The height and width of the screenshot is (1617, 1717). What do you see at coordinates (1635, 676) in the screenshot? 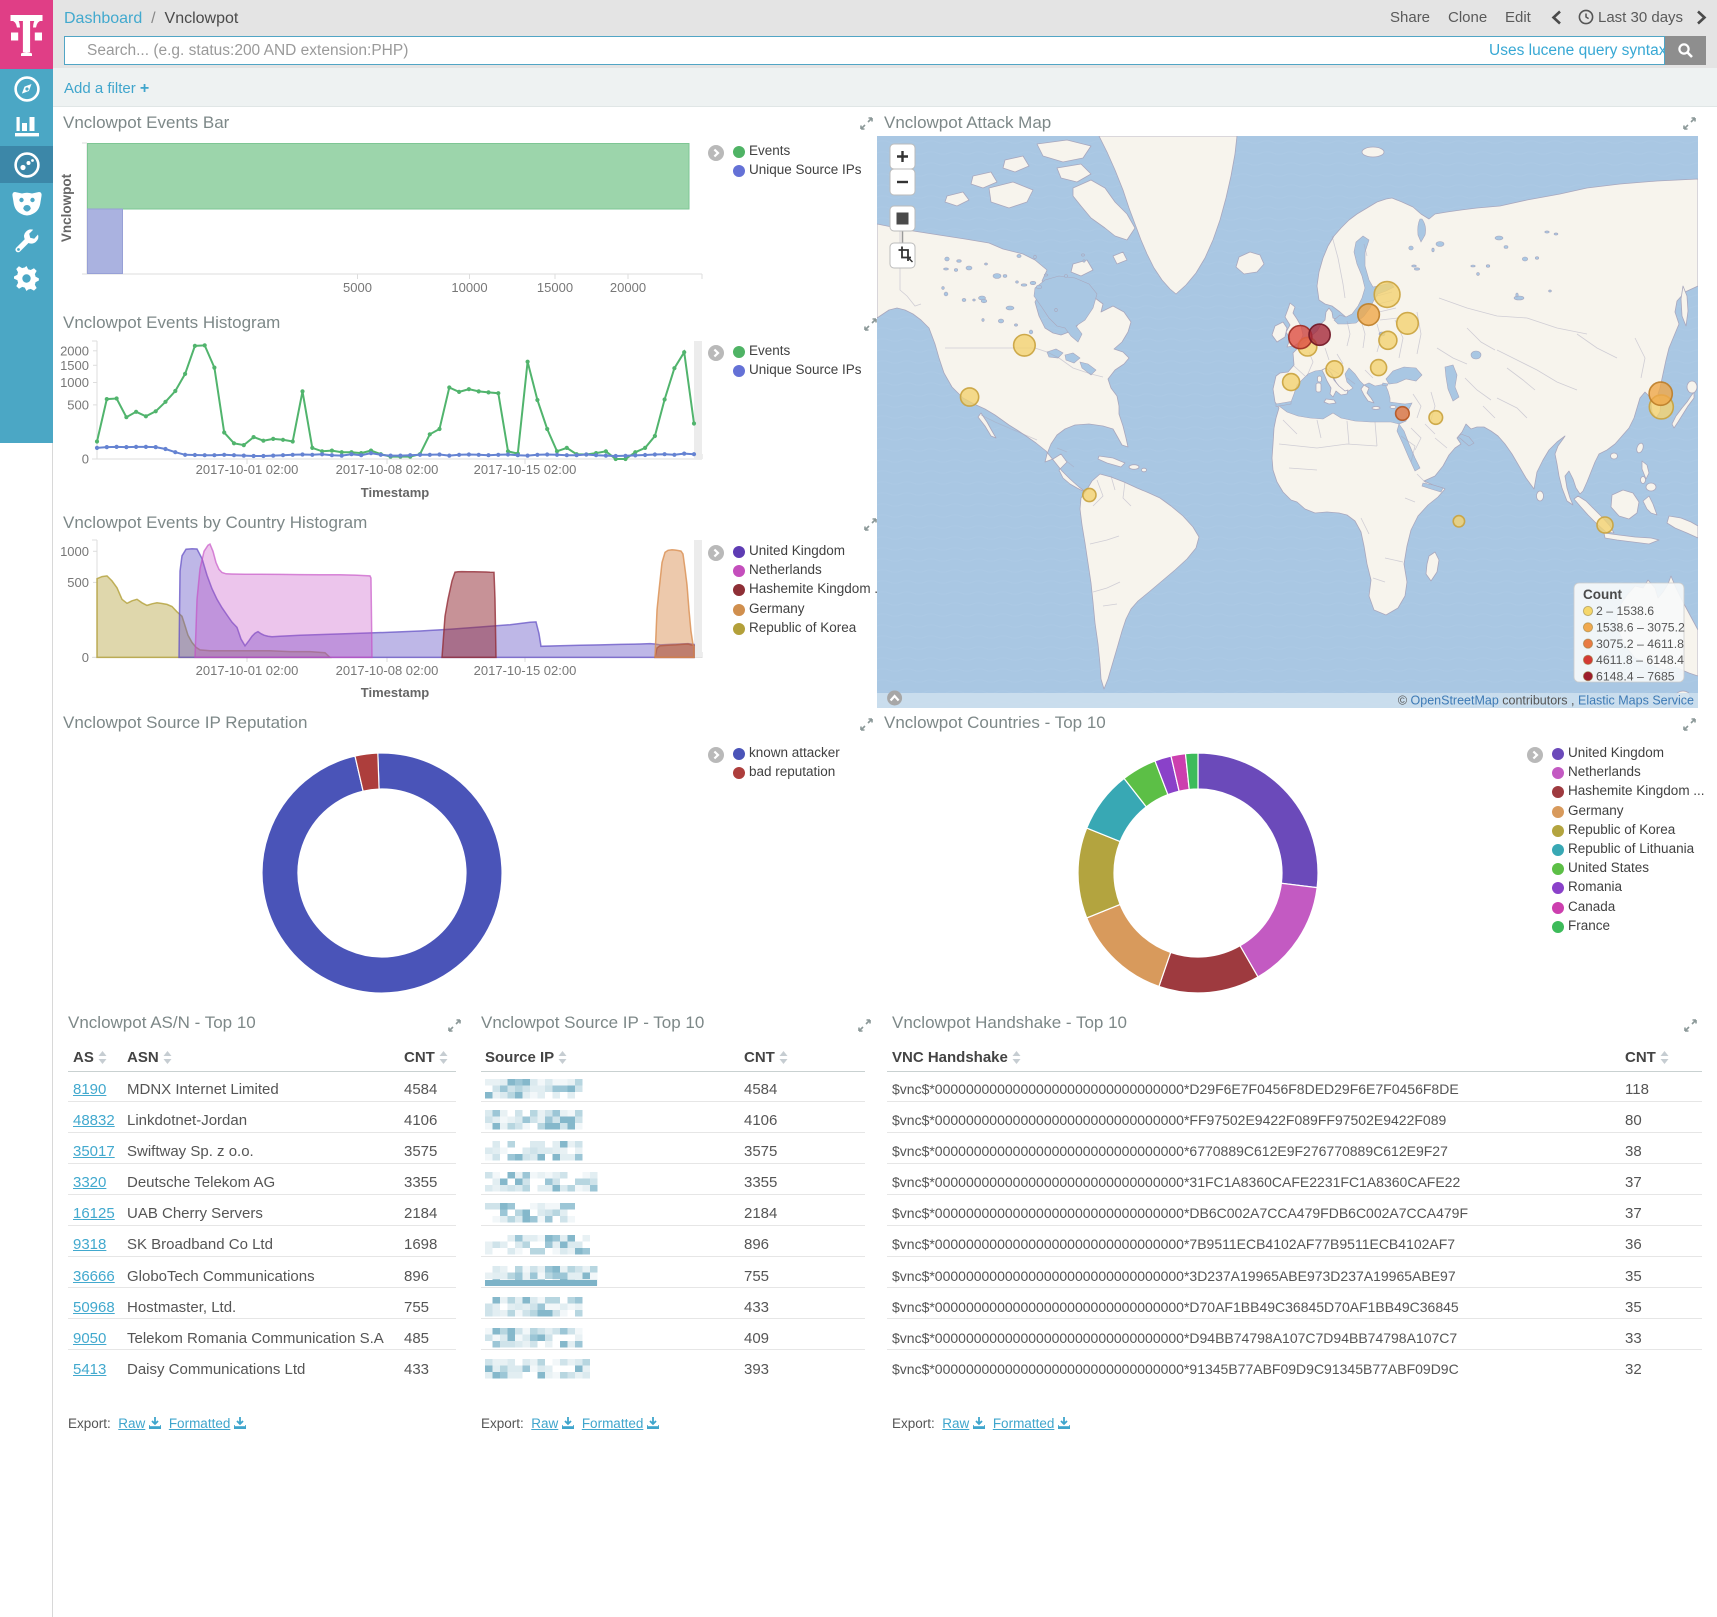
I see `svg-text: 6148.4 – 7685` at bounding box center [1635, 676].